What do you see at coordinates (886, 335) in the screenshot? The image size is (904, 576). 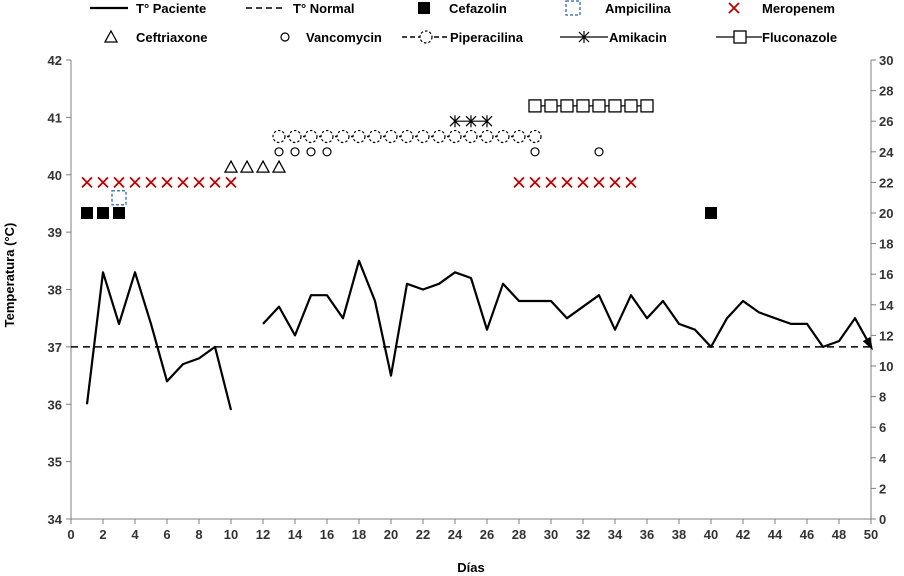 I see `y2-tick-label: 12` at bounding box center [886, 335].